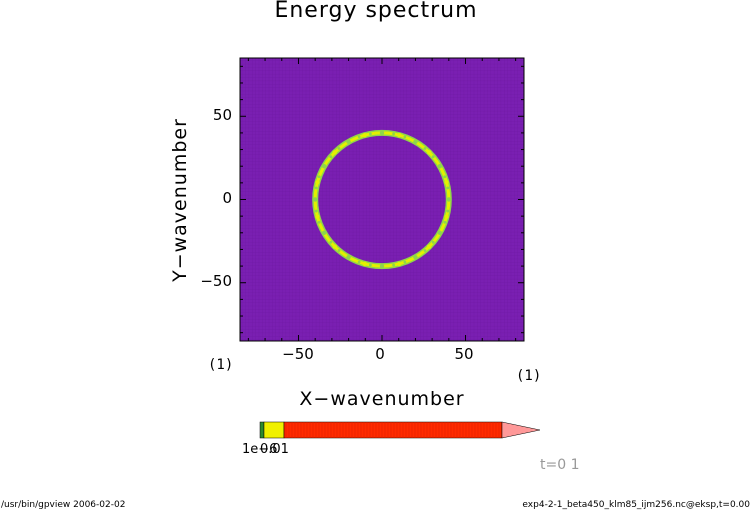 This screenshot has width=752, height=512. I want to click on colorbar-segment-yellow, so click(274, 430).